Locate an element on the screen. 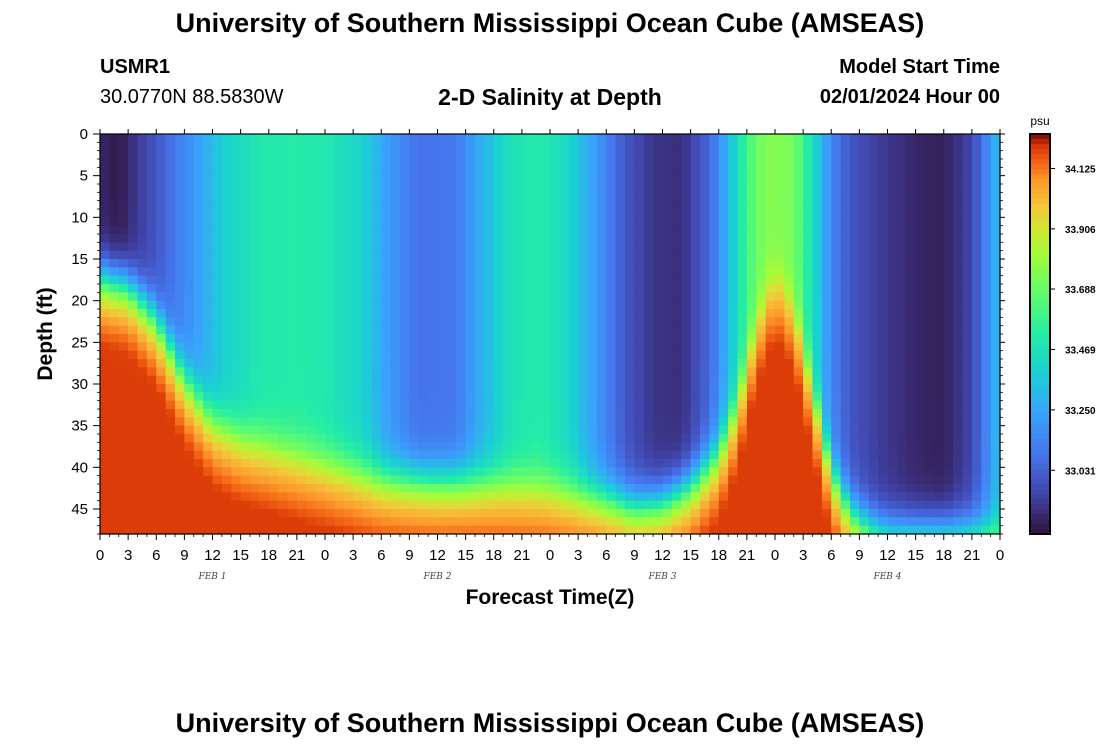 This screenshot has height=750, width=1100. x-tick-label: 3 is located at coordinates (128, 555).